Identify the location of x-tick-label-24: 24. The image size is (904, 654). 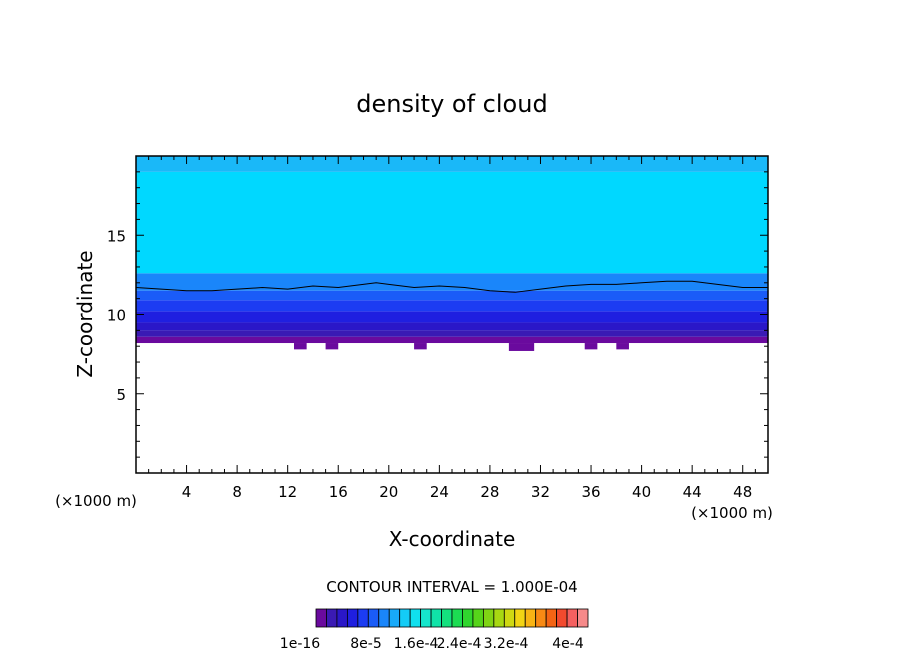
(439, 492).